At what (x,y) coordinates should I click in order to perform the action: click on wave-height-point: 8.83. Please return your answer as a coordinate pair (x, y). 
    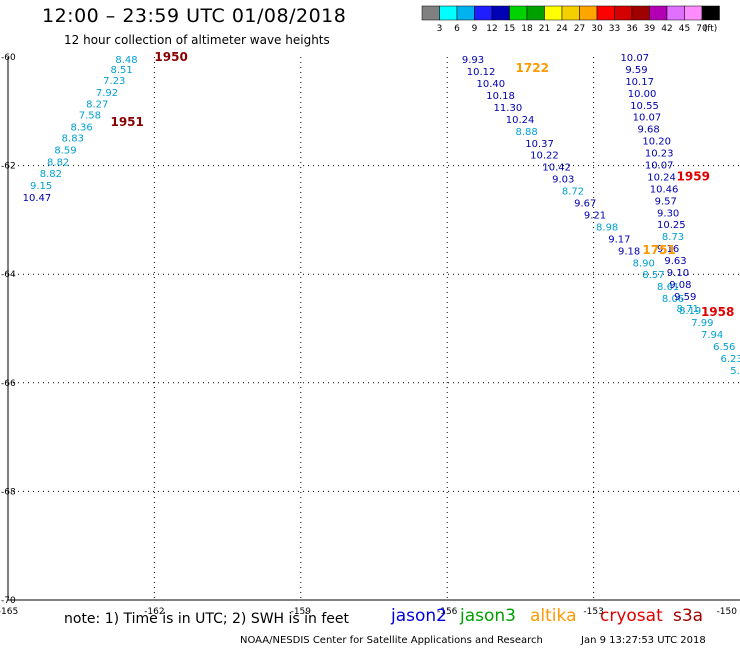
    Looking at the image, I should click on (73, 138).